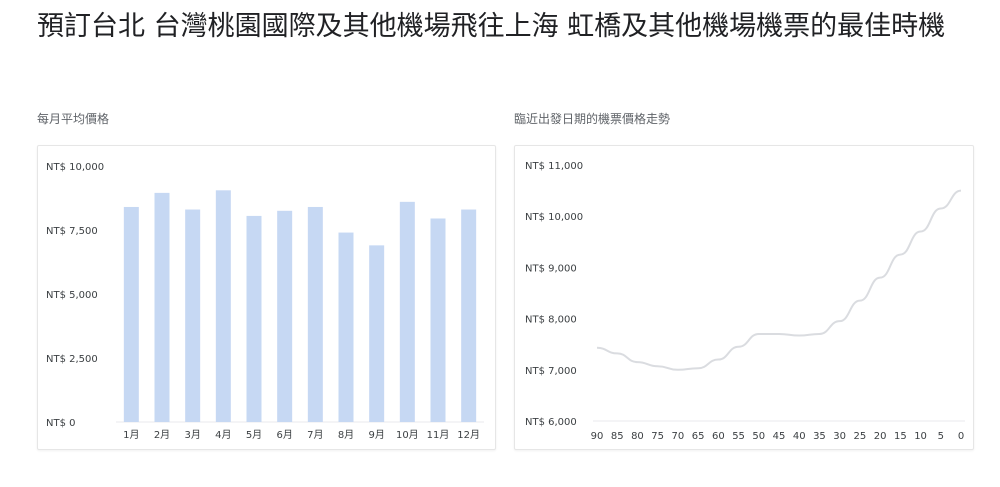  What do you see at coordinates (254, 435) in the screenshot?
I see `x-tick-label: 5月` at bounding box center [254, 435].